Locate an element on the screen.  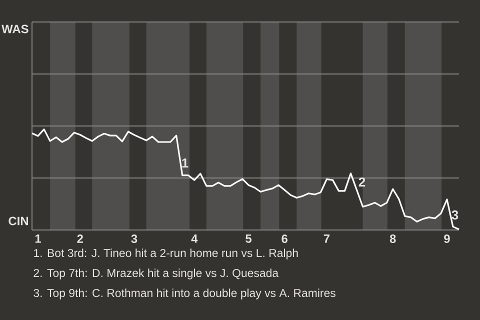
text: WAS is located at coordinates (15, 29).